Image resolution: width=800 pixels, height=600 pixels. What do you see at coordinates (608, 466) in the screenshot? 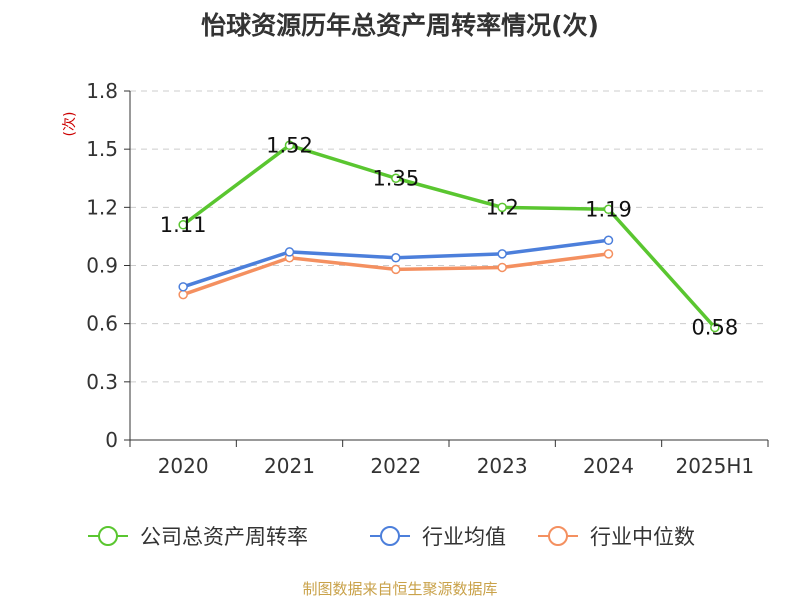
I see `x-tick-label: 2024` at bounding box center [608, 466].